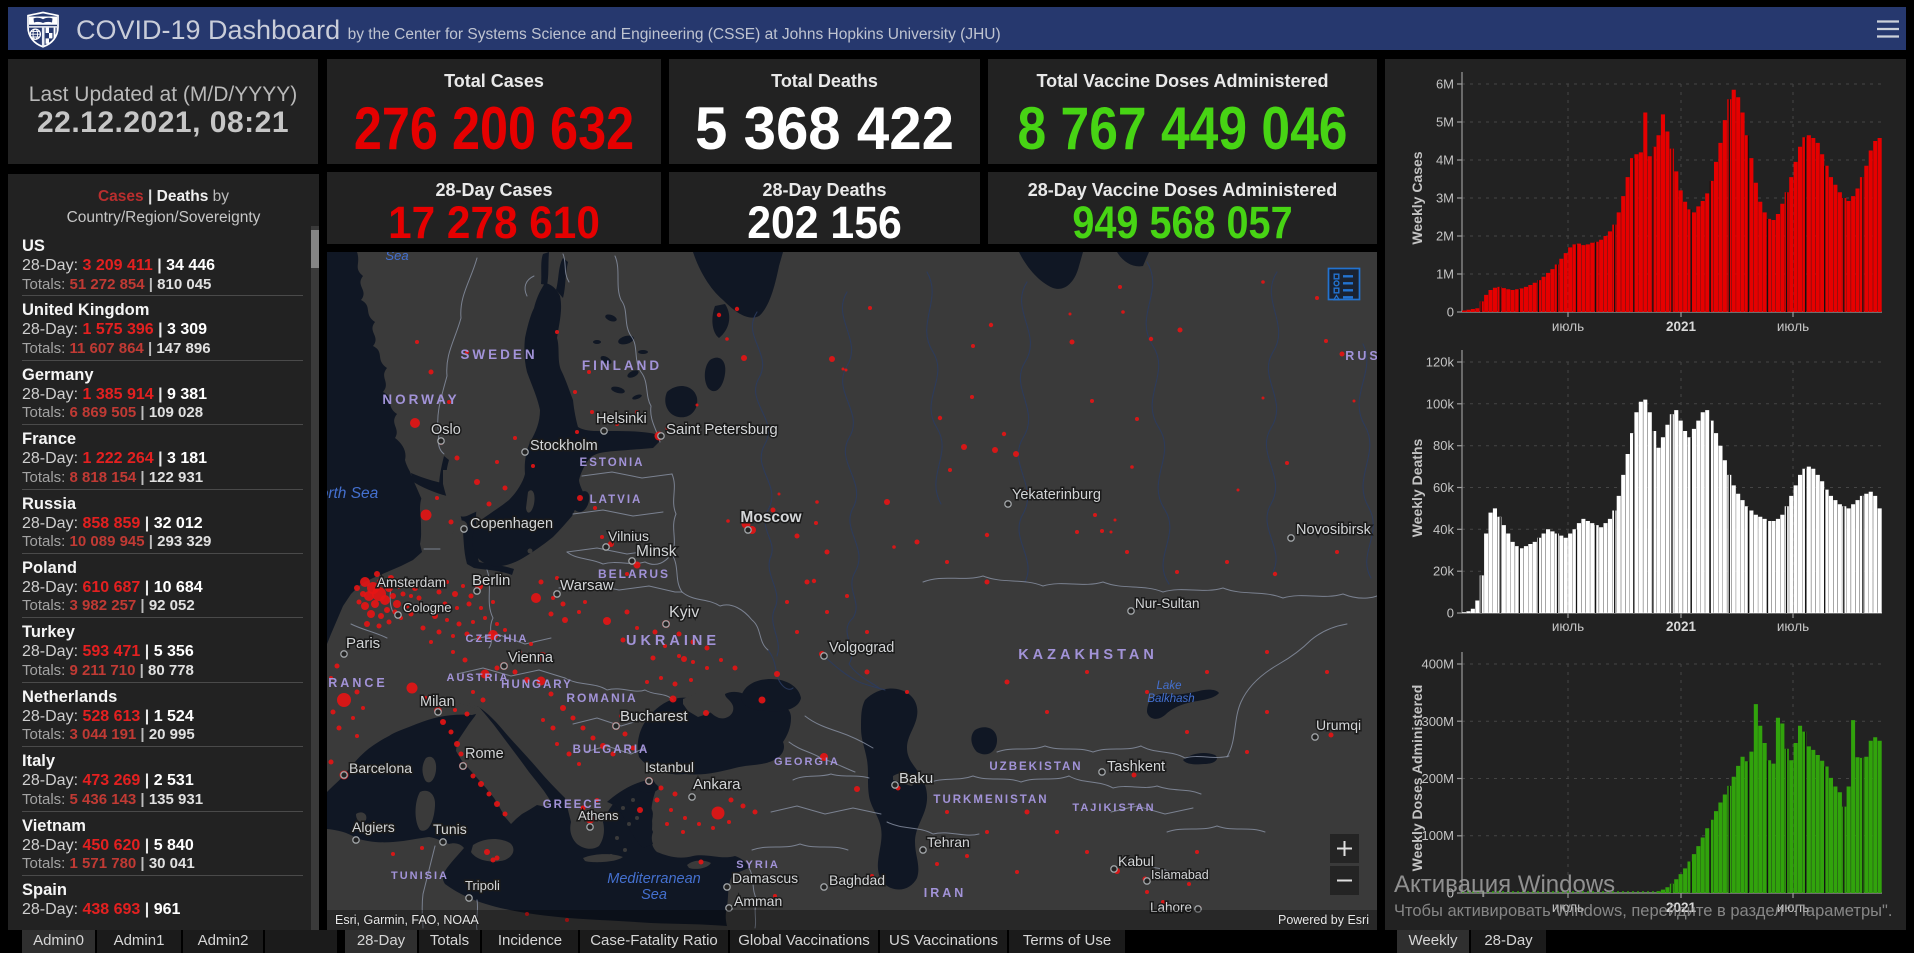 This screenshot has height=953, width=1914. What do you see at coordinates (498, 354) in the screenshot?
I see `svg-text: SWEDEN` at bounding box center [498, 354].